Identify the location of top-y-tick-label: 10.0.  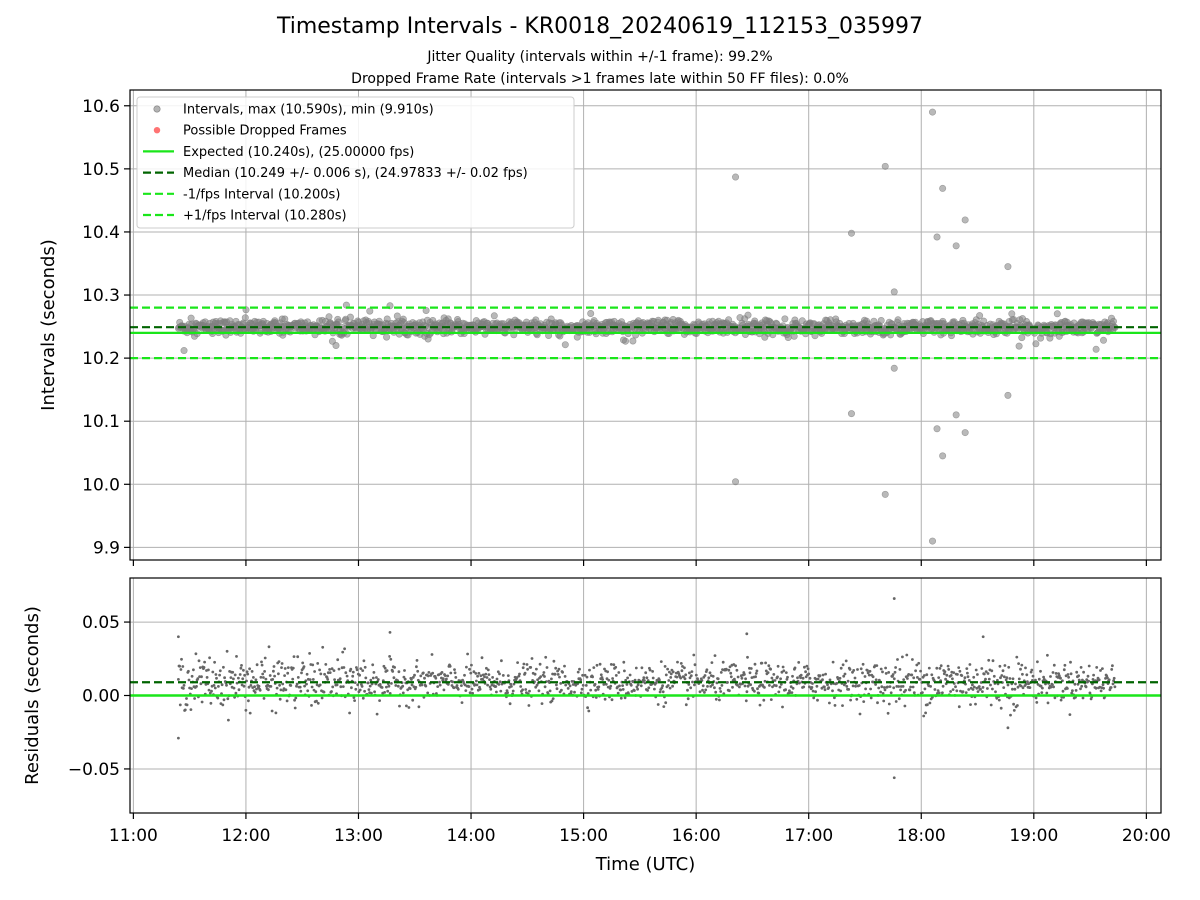
(101, 485).